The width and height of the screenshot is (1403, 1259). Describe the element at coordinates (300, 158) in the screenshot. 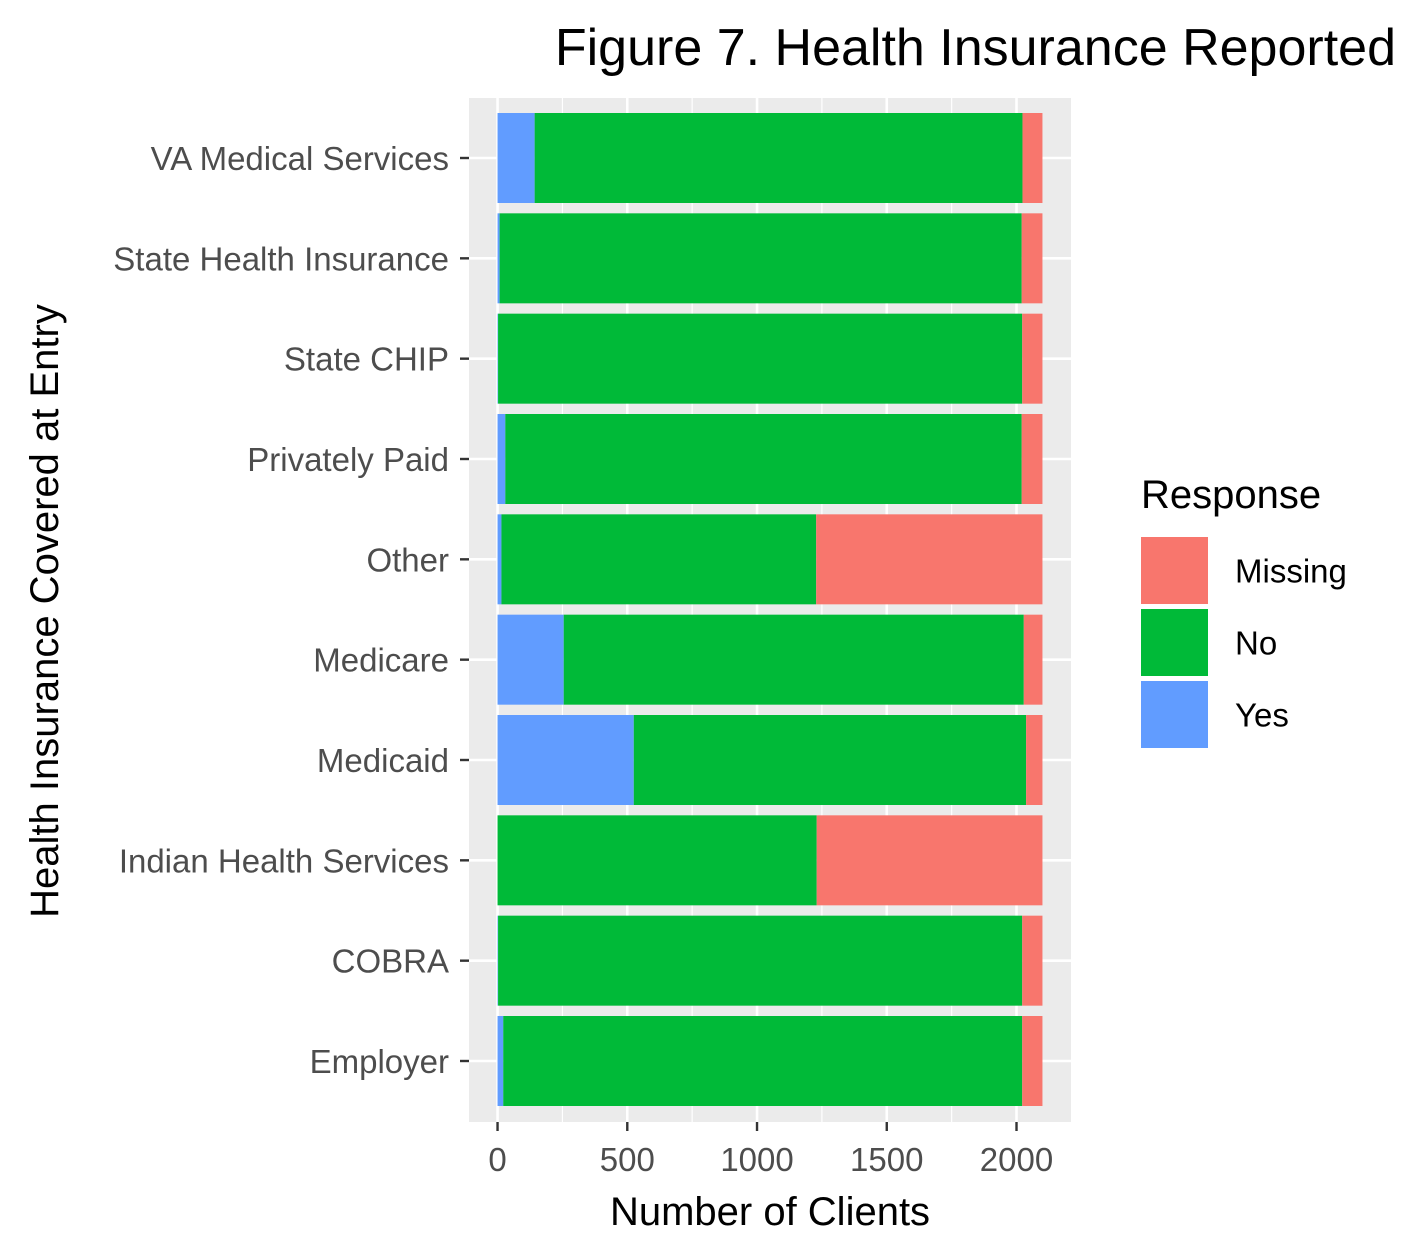

I see `y-tick-label: VA Medical Services` at that location.